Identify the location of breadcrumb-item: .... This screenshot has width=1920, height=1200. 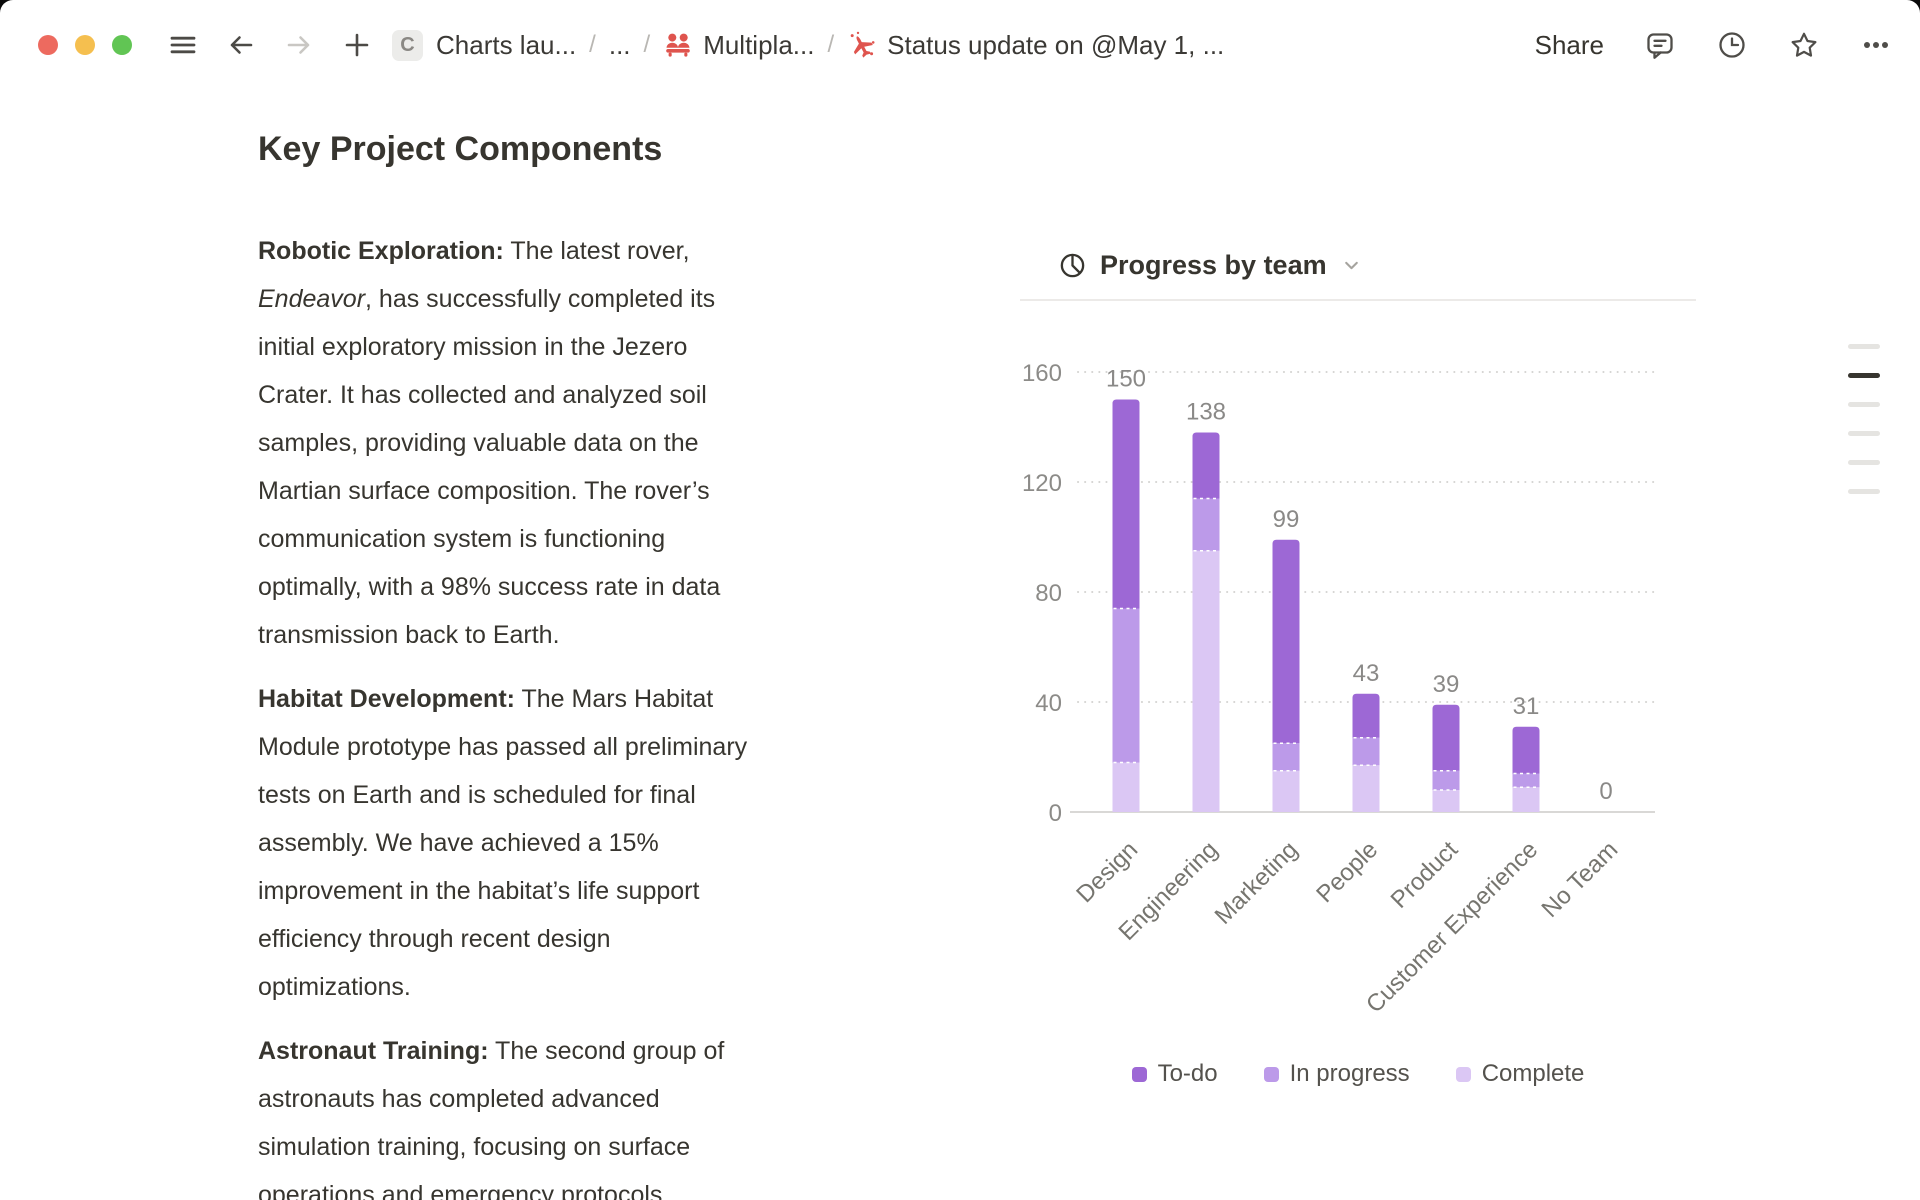
(620, 45).